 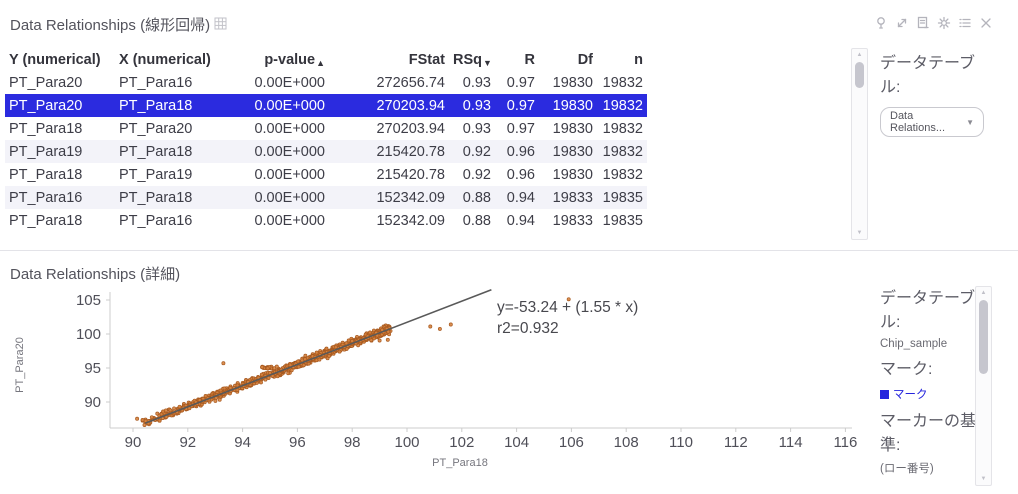 What do you see at coordinates (986, 23) in the screenshot?
I see `close-icon` at bounding box center [986, 23].